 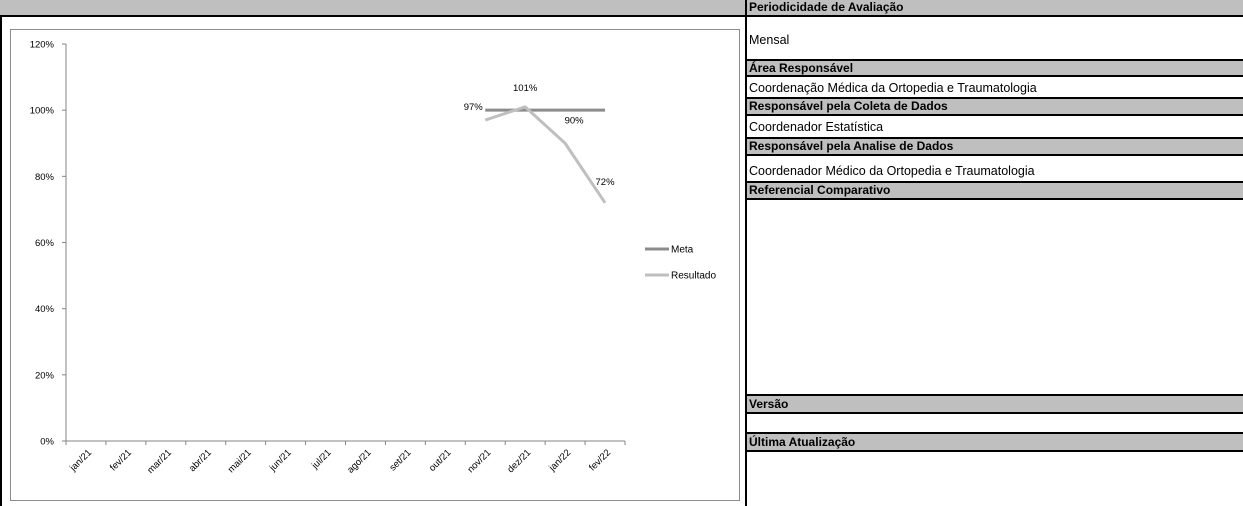 What do you see at coordinates (575, 120) in the screenshot?
I see `data-label: 90%` at bounding box center [575, 120].